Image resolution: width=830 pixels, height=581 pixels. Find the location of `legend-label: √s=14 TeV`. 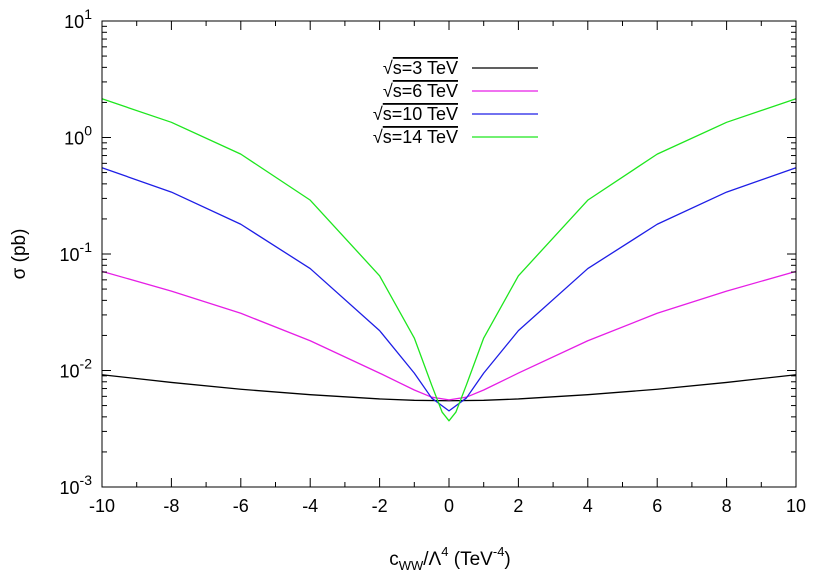

legend-label: √s=14 TeV is located at coordinates (415, 137).